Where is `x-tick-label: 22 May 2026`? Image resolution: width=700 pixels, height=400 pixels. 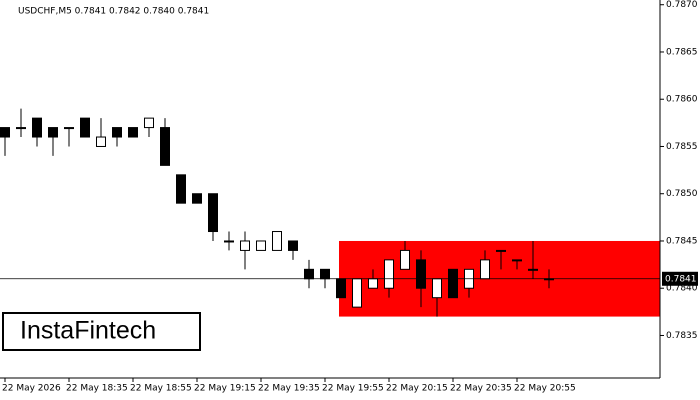 x-tick-label: 22 May 2026 is located at coordinates (31, 389).